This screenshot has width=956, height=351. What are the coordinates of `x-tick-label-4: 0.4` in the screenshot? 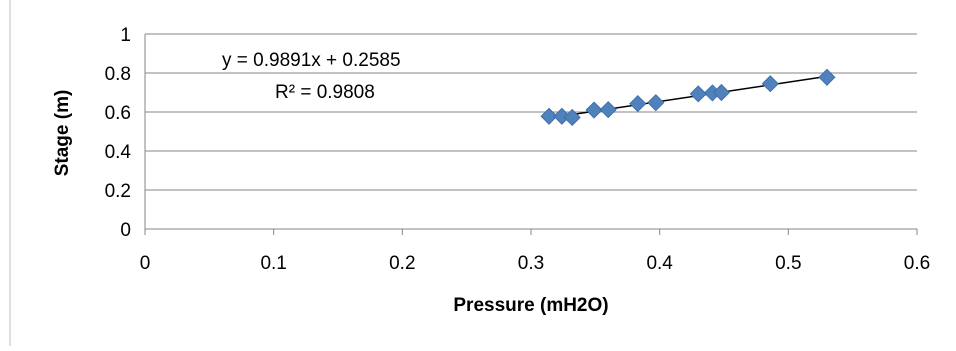 It's located at (659, 263).